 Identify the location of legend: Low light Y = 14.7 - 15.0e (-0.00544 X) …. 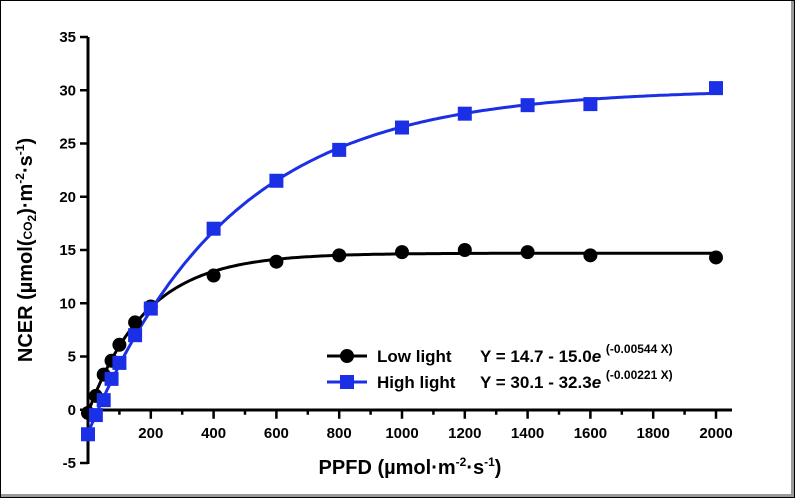
(500, 367).